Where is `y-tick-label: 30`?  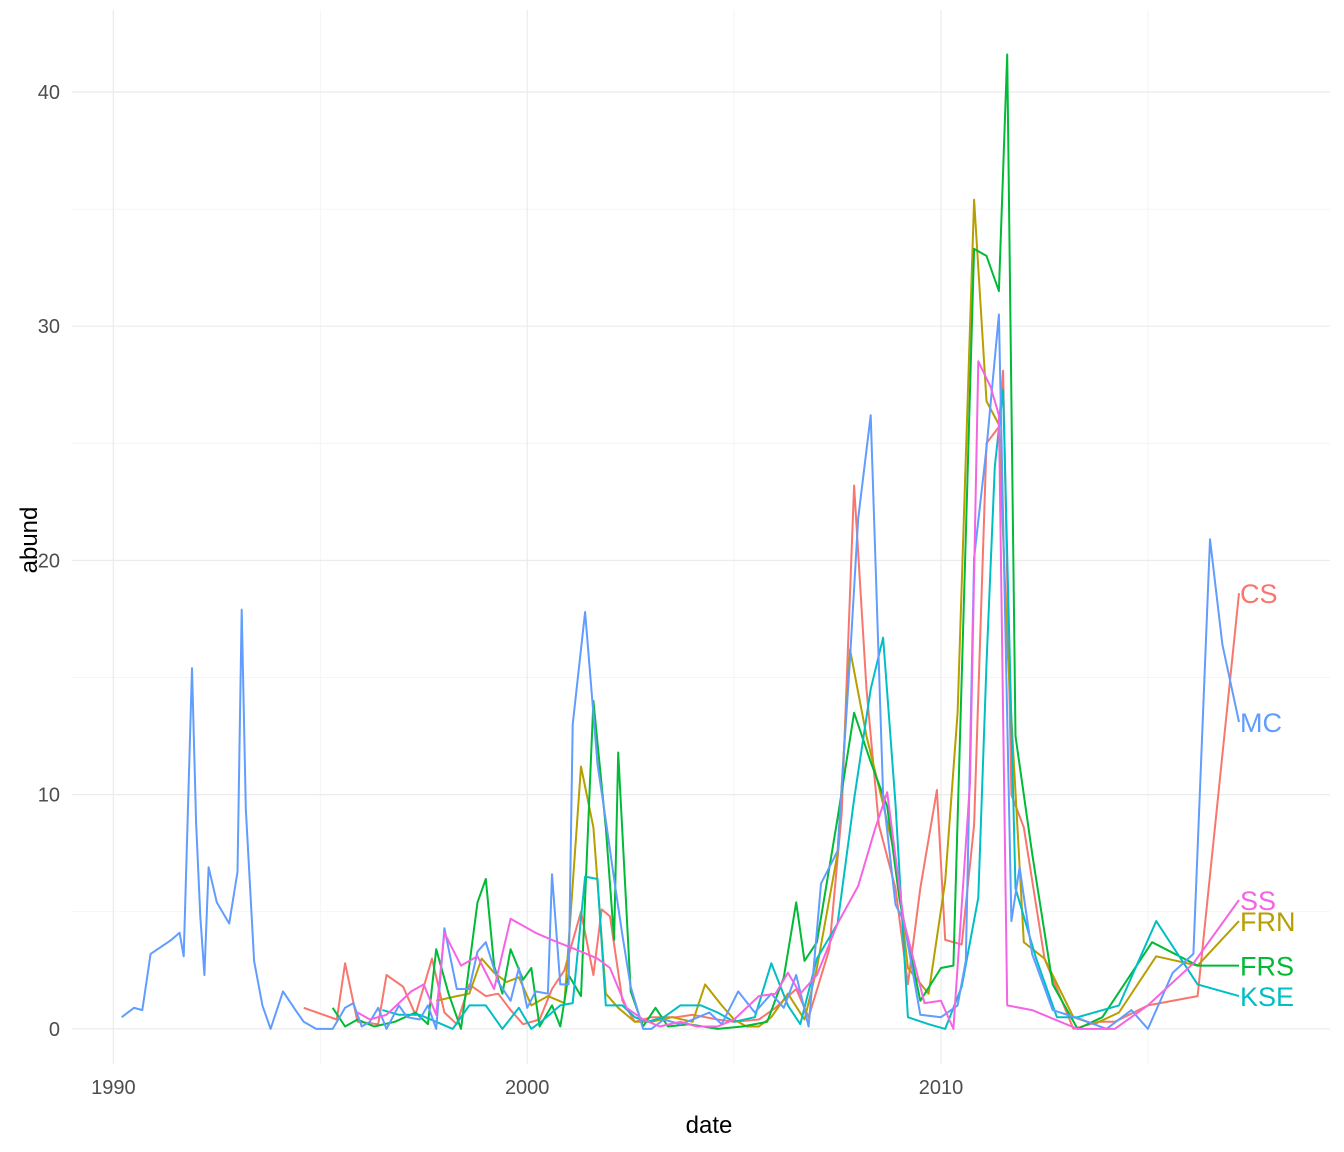
y-tick-label: 30 is located at coordinates (49, 327).